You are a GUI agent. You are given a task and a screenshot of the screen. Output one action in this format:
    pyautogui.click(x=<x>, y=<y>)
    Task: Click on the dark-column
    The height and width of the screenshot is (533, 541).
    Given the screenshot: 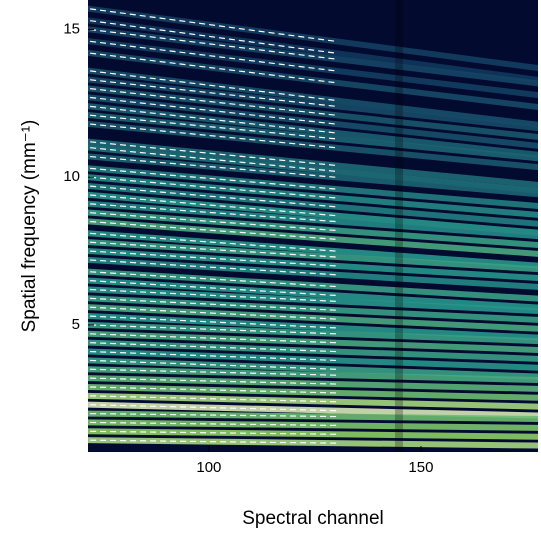 What is the action you would take?
    pyautogui.click(x=399, y=226)
    